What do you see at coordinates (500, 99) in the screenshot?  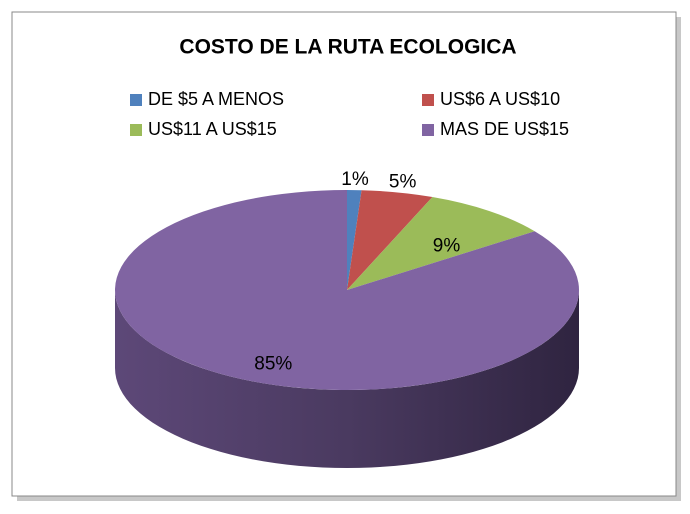 I see `legend-label: US$6 A US$10` at bounding box center [500, 99].